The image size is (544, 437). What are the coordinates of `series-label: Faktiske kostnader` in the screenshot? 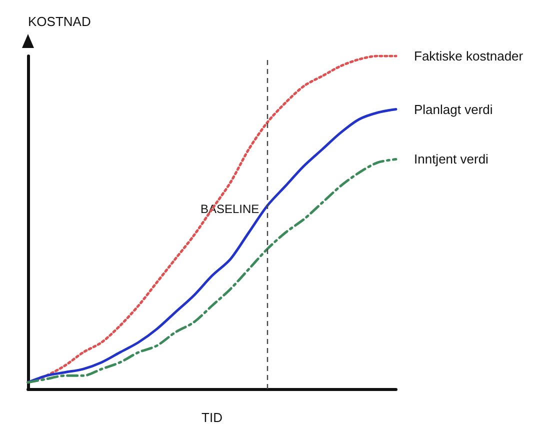 It's located at (469, 56).